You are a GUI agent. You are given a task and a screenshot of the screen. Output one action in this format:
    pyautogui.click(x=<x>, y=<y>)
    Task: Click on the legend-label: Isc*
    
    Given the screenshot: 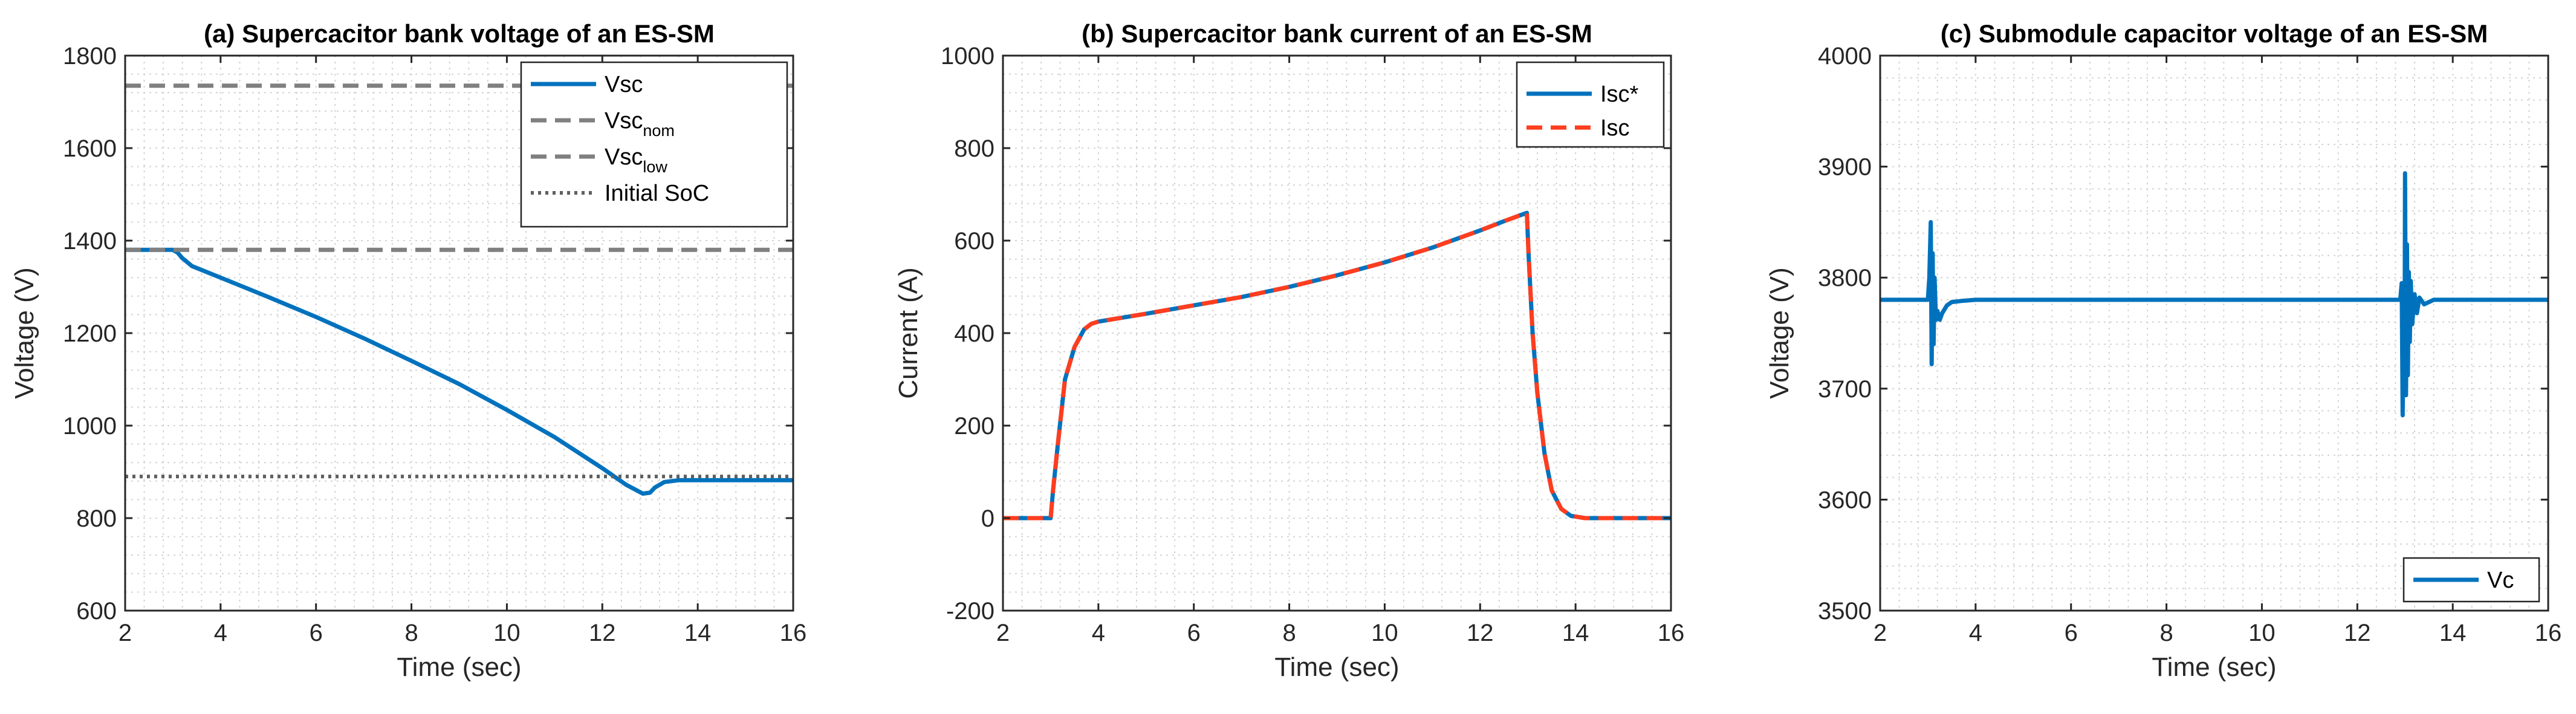 What is the action you would take?
    pyautogui.click(x=1620, y=94)
    